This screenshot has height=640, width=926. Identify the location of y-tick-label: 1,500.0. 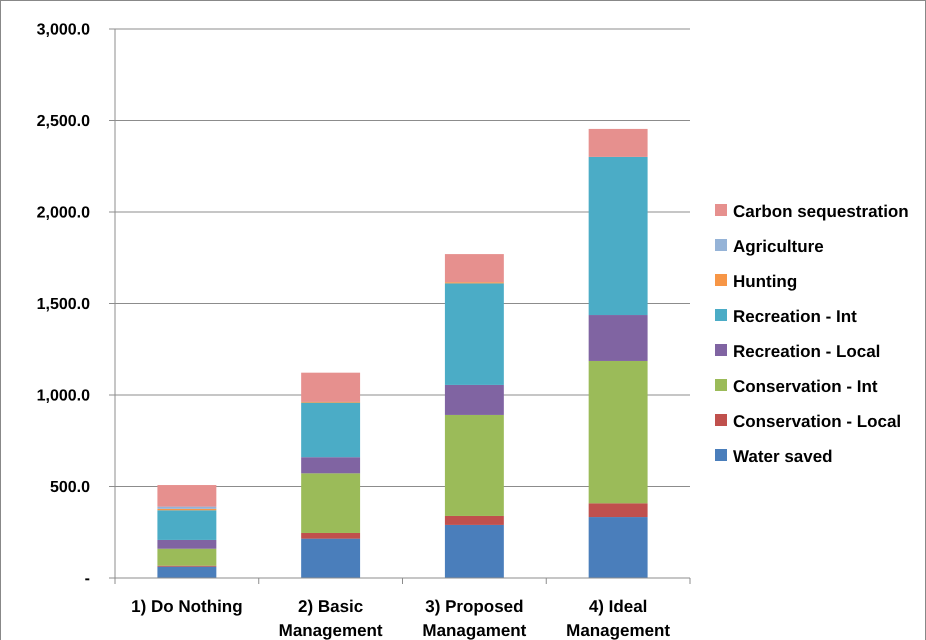
(63, 305).